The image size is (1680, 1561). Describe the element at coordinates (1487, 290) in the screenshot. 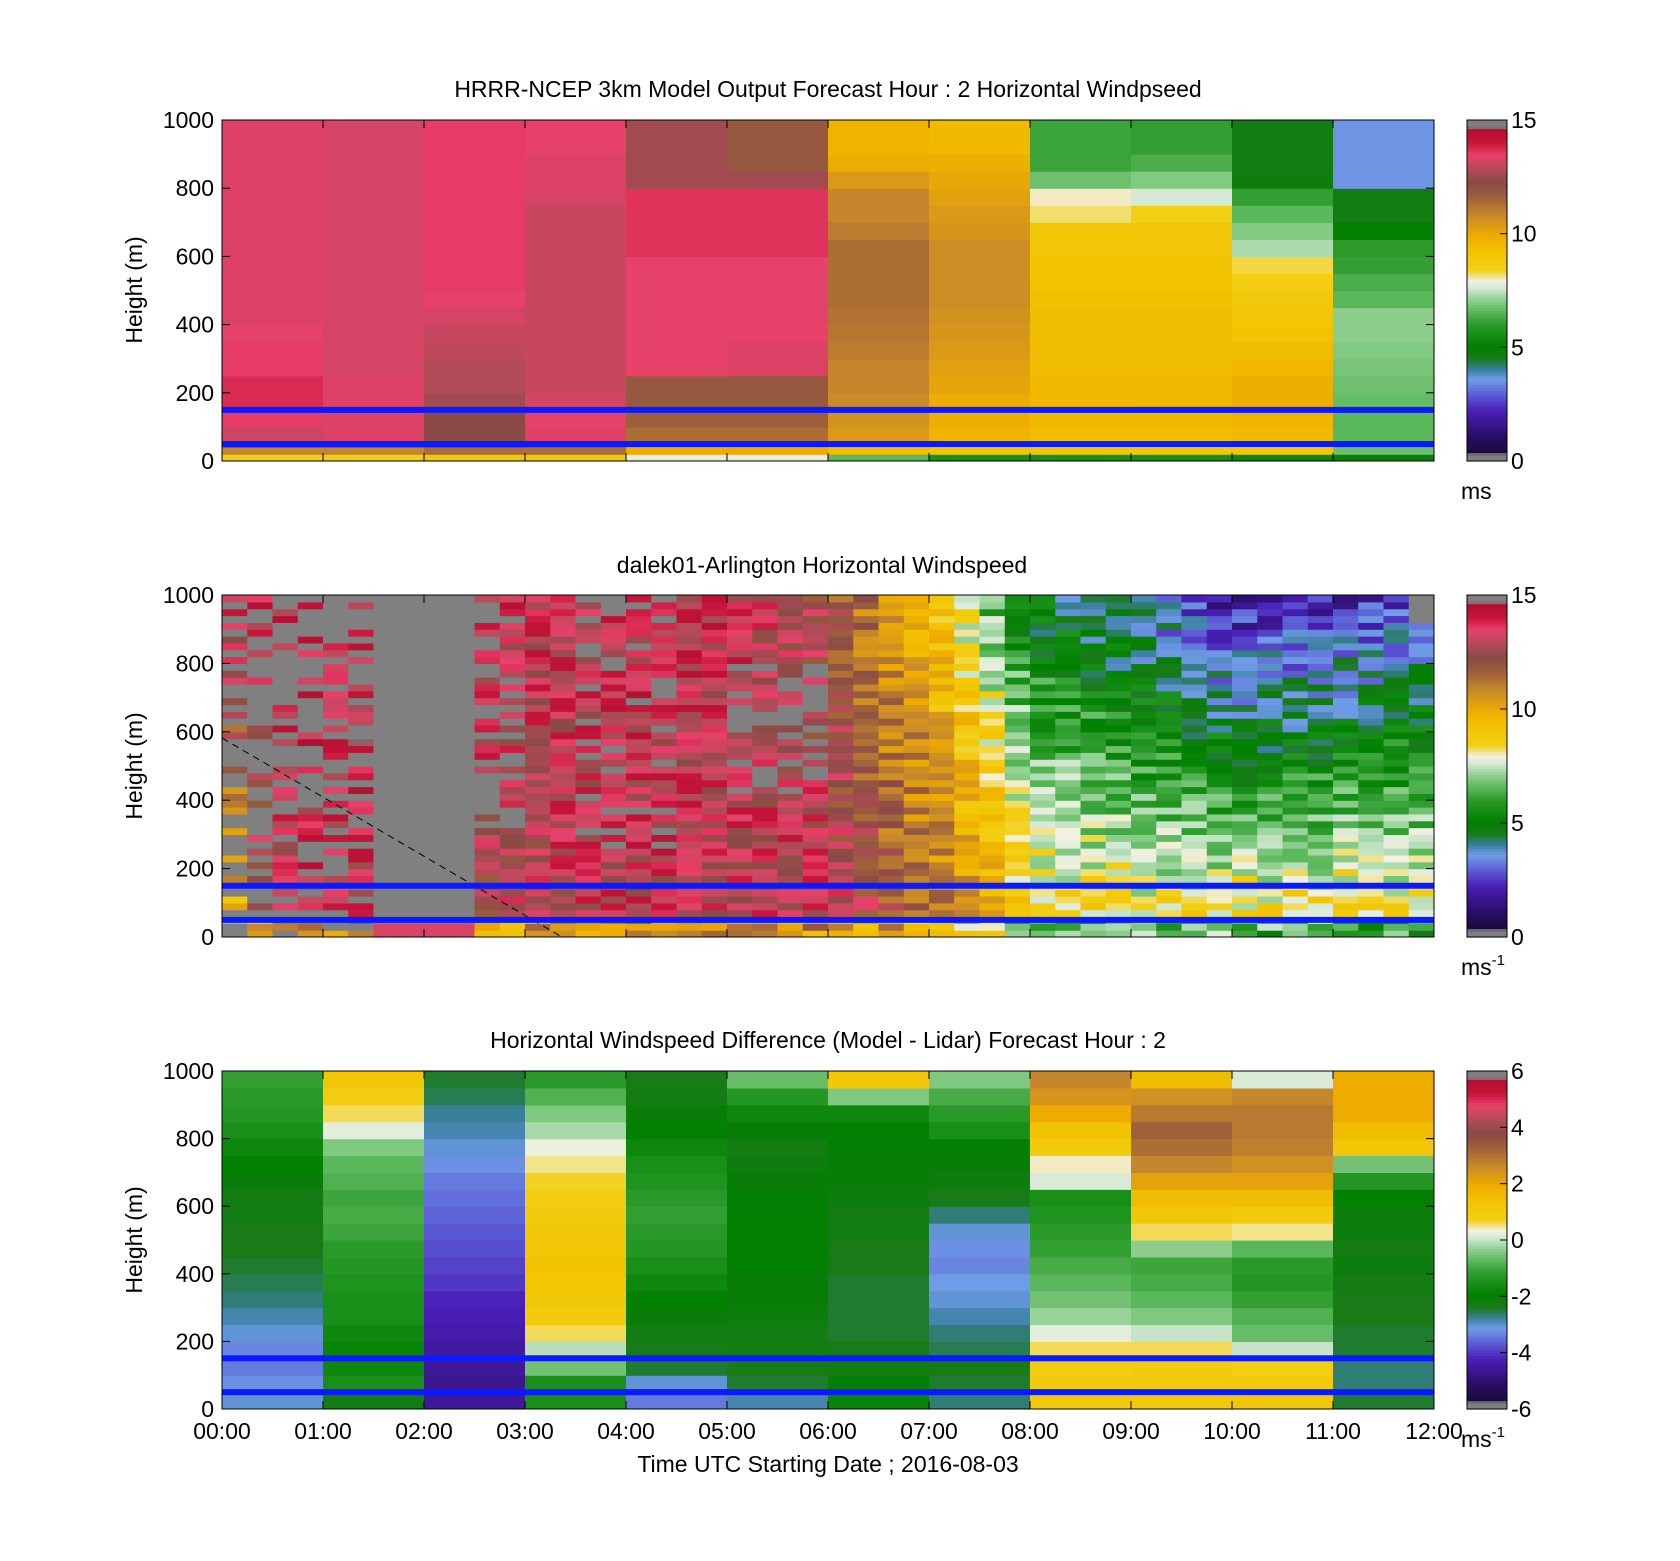

I see `colorbar-frame` at that location.